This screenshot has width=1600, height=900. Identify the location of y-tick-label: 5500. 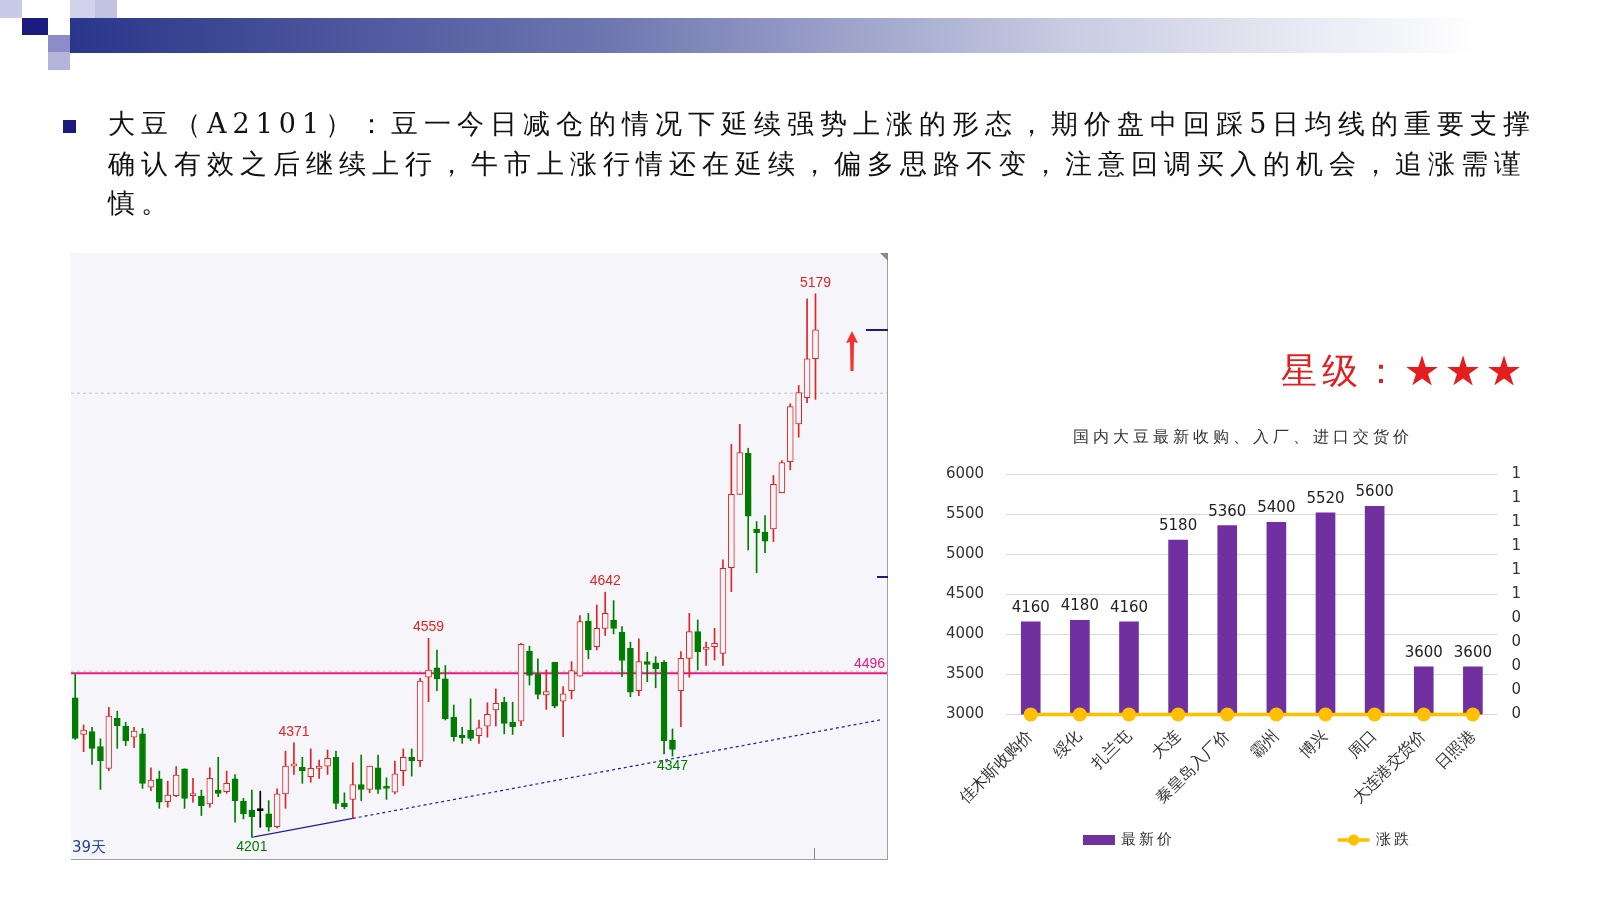
(965, 512).